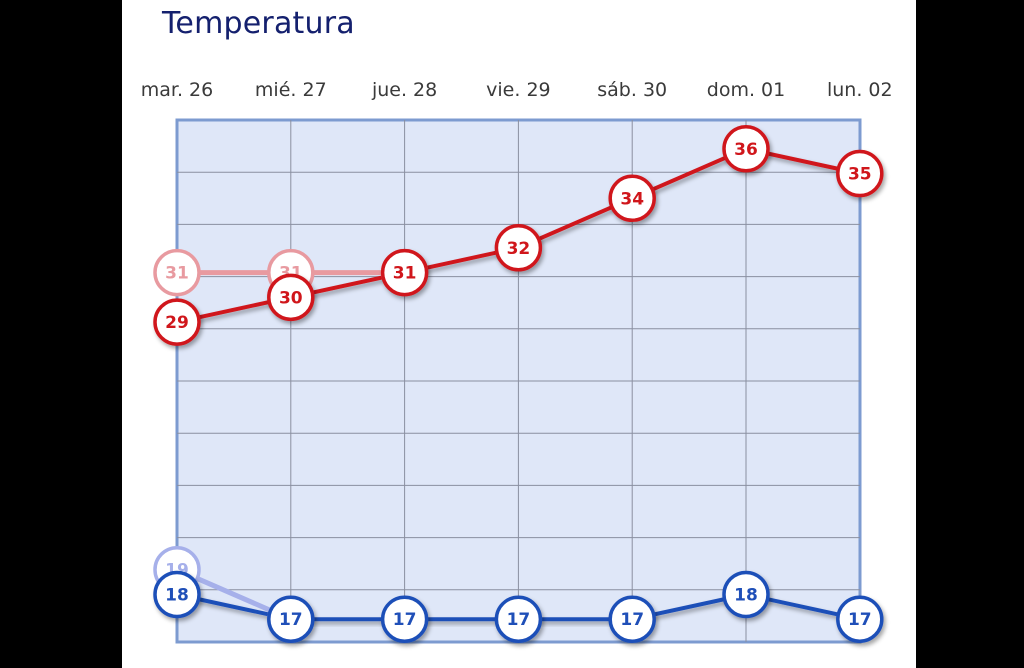 The height and width of the screenshot is (668, 1024). I want to click on data-point: 30, so click(291, 297).